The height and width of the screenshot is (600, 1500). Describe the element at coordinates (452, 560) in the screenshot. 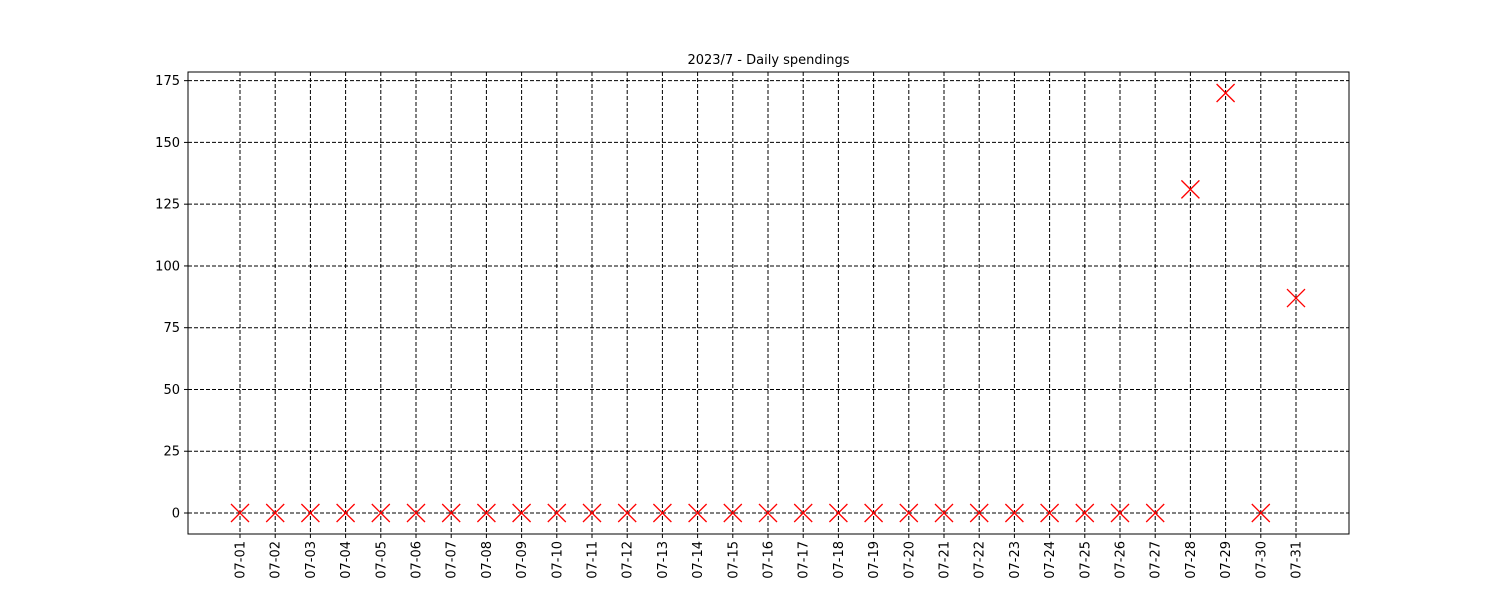

I see `x-tick-label: 07-07` at that location.